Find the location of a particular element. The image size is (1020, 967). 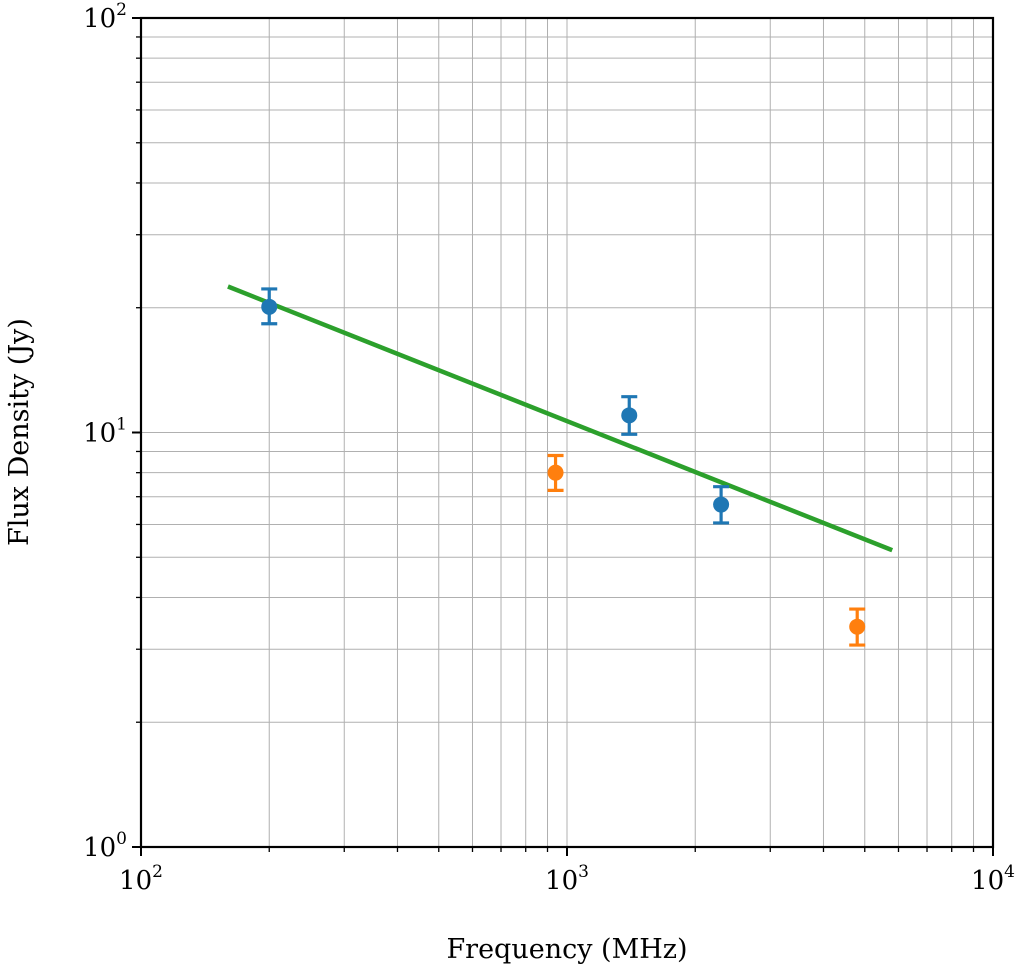

series-a is located at coordinates (495, 406).